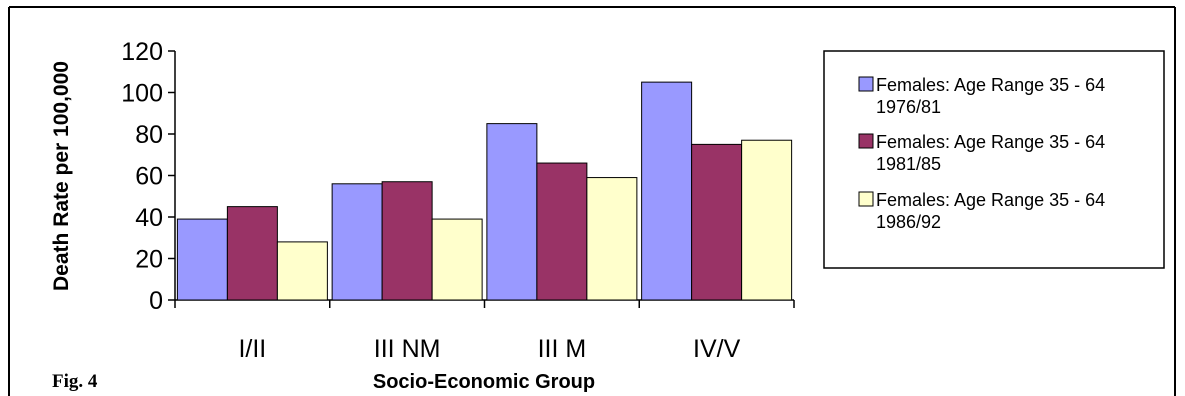 This screenshot has height=396, width=1185. Describe the element at coordinates (667, 191) in the screenshot. I see `bar-1-iv-v` at that location.